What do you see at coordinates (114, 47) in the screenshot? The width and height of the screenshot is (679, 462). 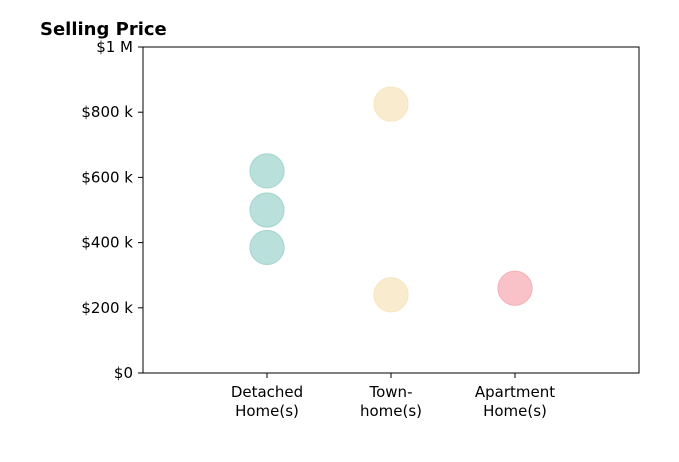 I see `y-tick-label: $1 M` at bounding box center [114, 47].